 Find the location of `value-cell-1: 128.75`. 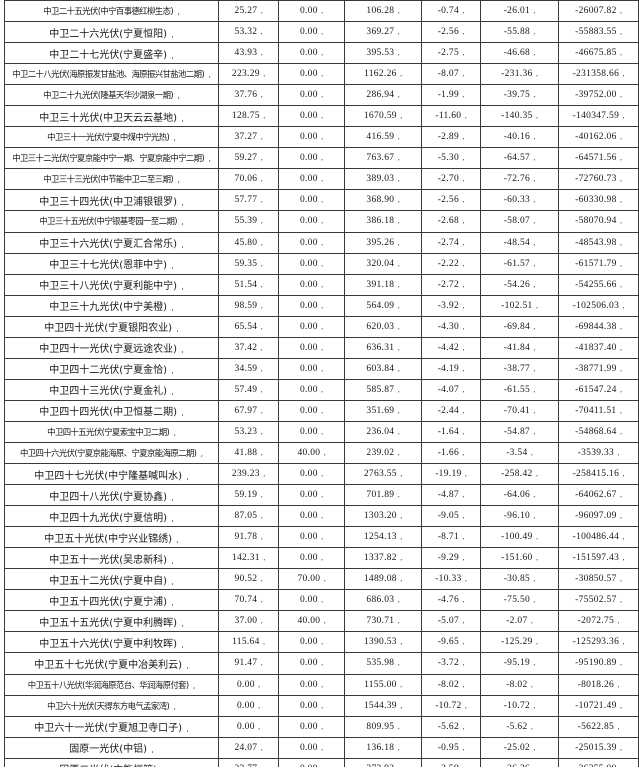

value-cell-1: 128.75 is located at coordinates (248, 116).